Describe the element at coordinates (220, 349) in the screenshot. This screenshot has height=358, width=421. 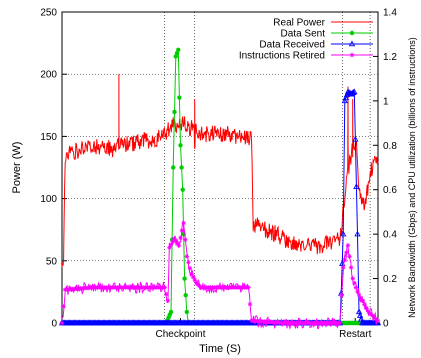
I see `x-axis-title: Time (S)` at that location.